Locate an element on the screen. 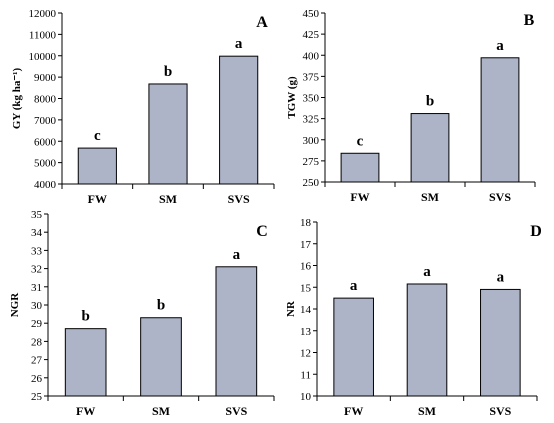 This screenshot has width=554, height=423. y-tick-label: 11 is located at coordinates (305, 375).